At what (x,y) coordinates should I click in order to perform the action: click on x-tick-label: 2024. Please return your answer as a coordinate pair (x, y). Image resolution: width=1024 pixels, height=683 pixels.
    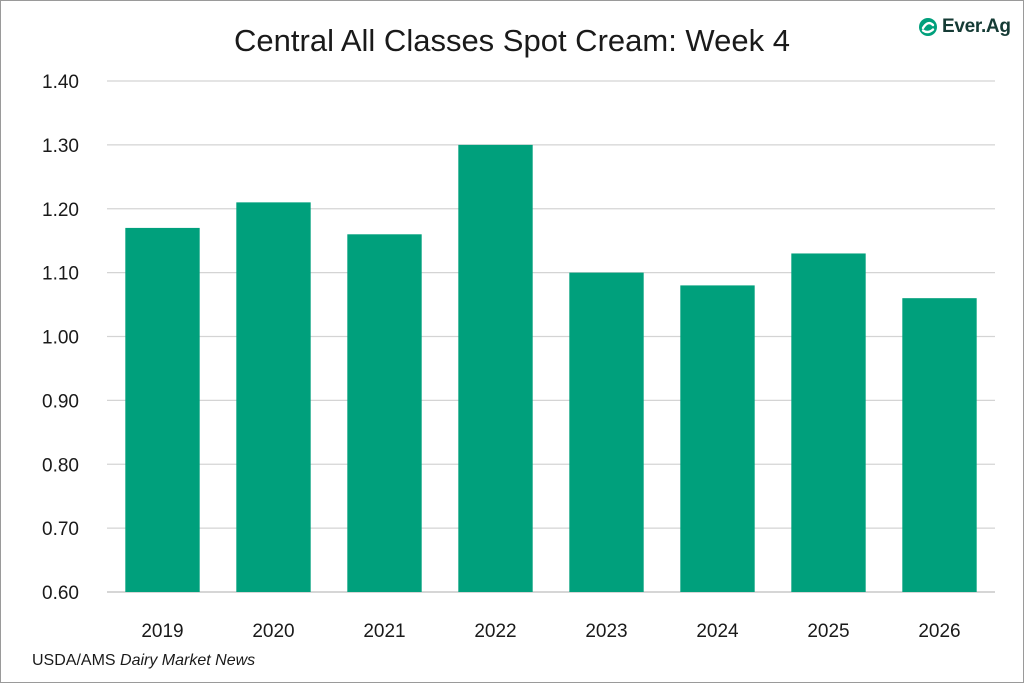
    Looking at the image, I should click on (717, 631).